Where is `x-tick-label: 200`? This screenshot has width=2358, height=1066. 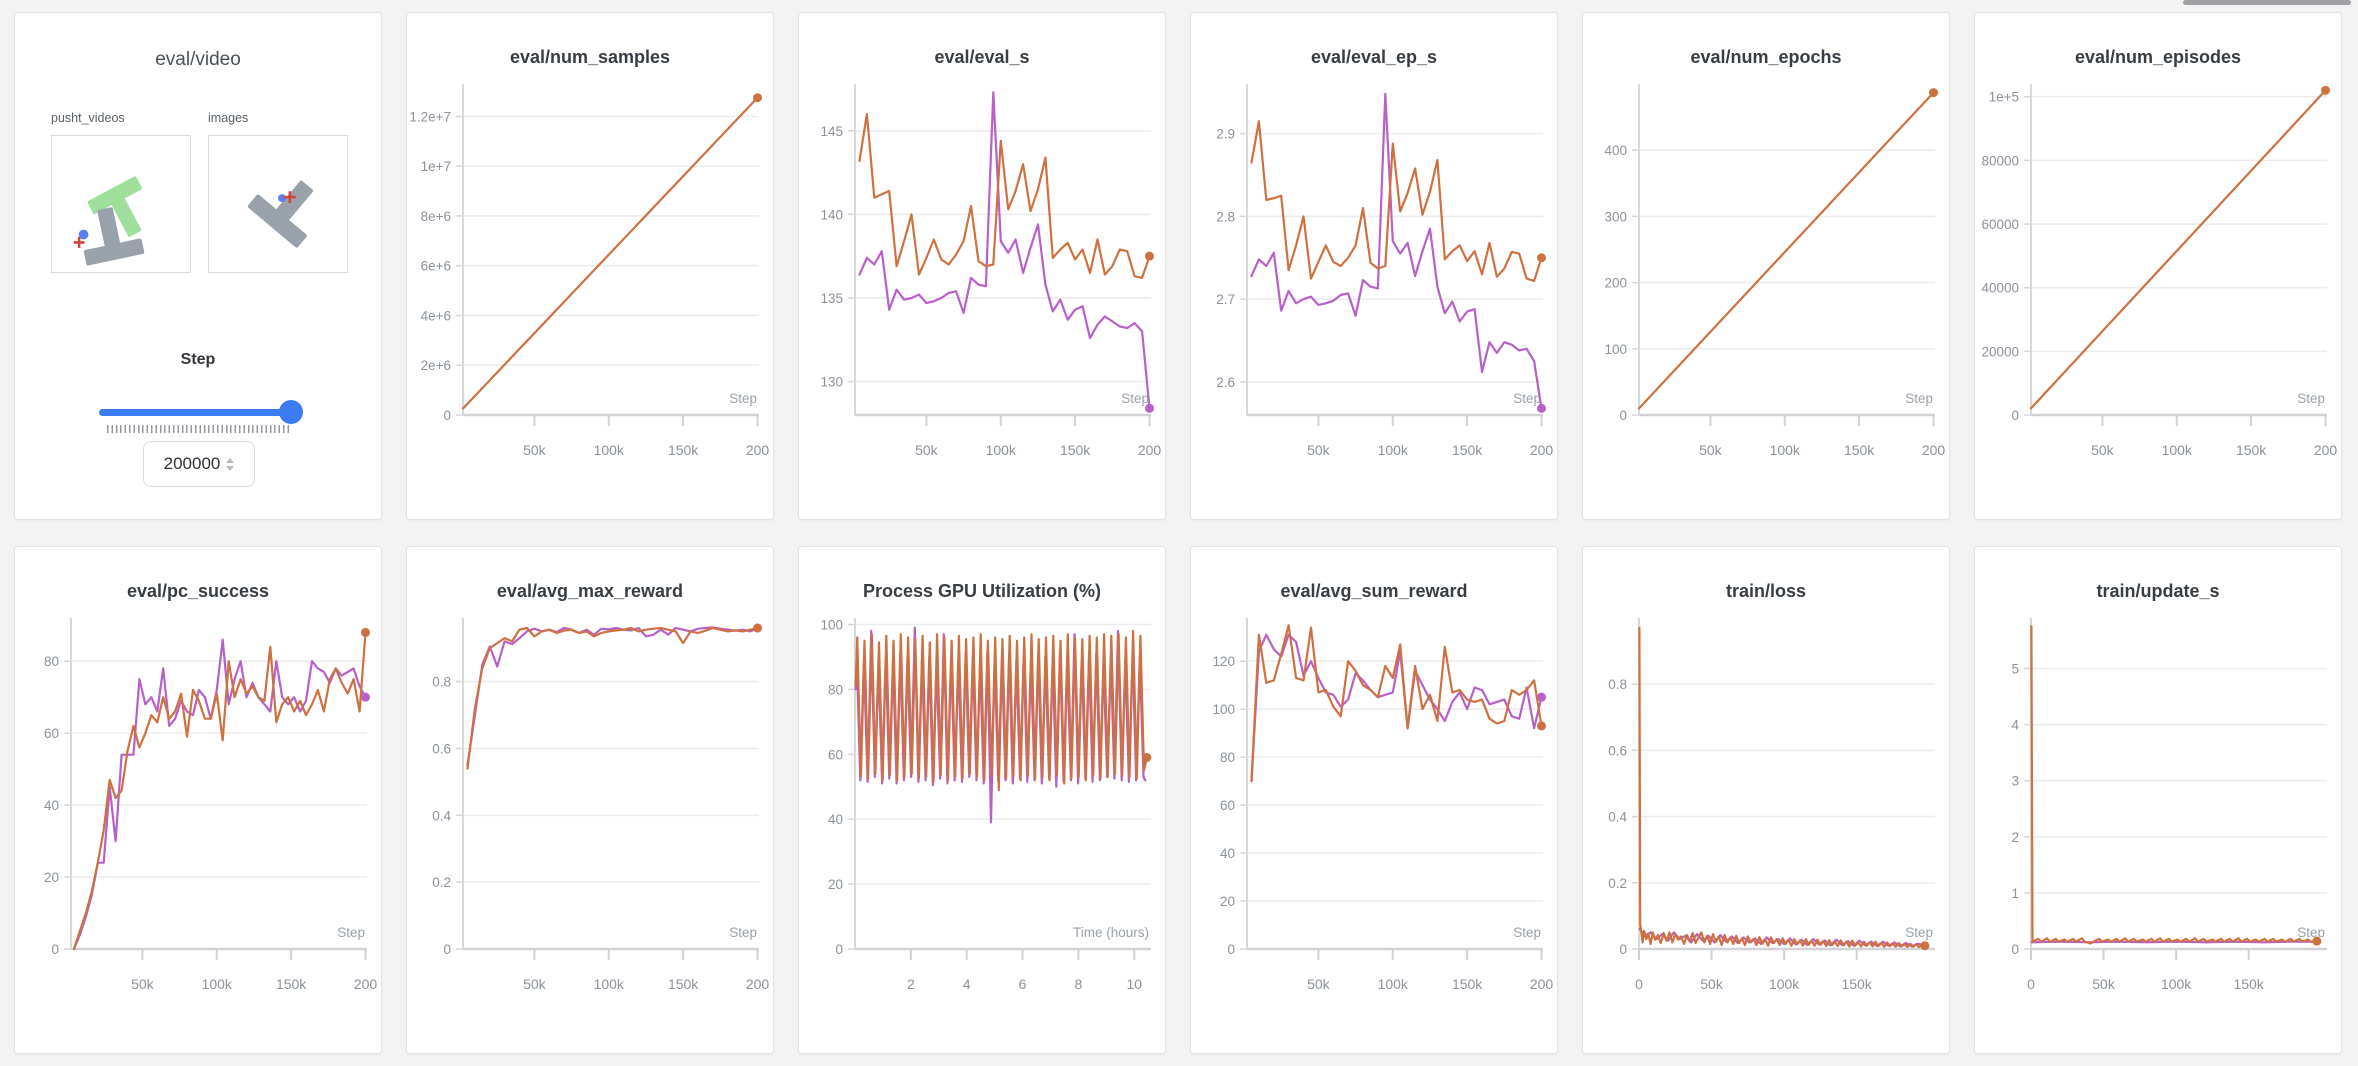
x-tick-label: 200 is located at coordinates (1542, 450).